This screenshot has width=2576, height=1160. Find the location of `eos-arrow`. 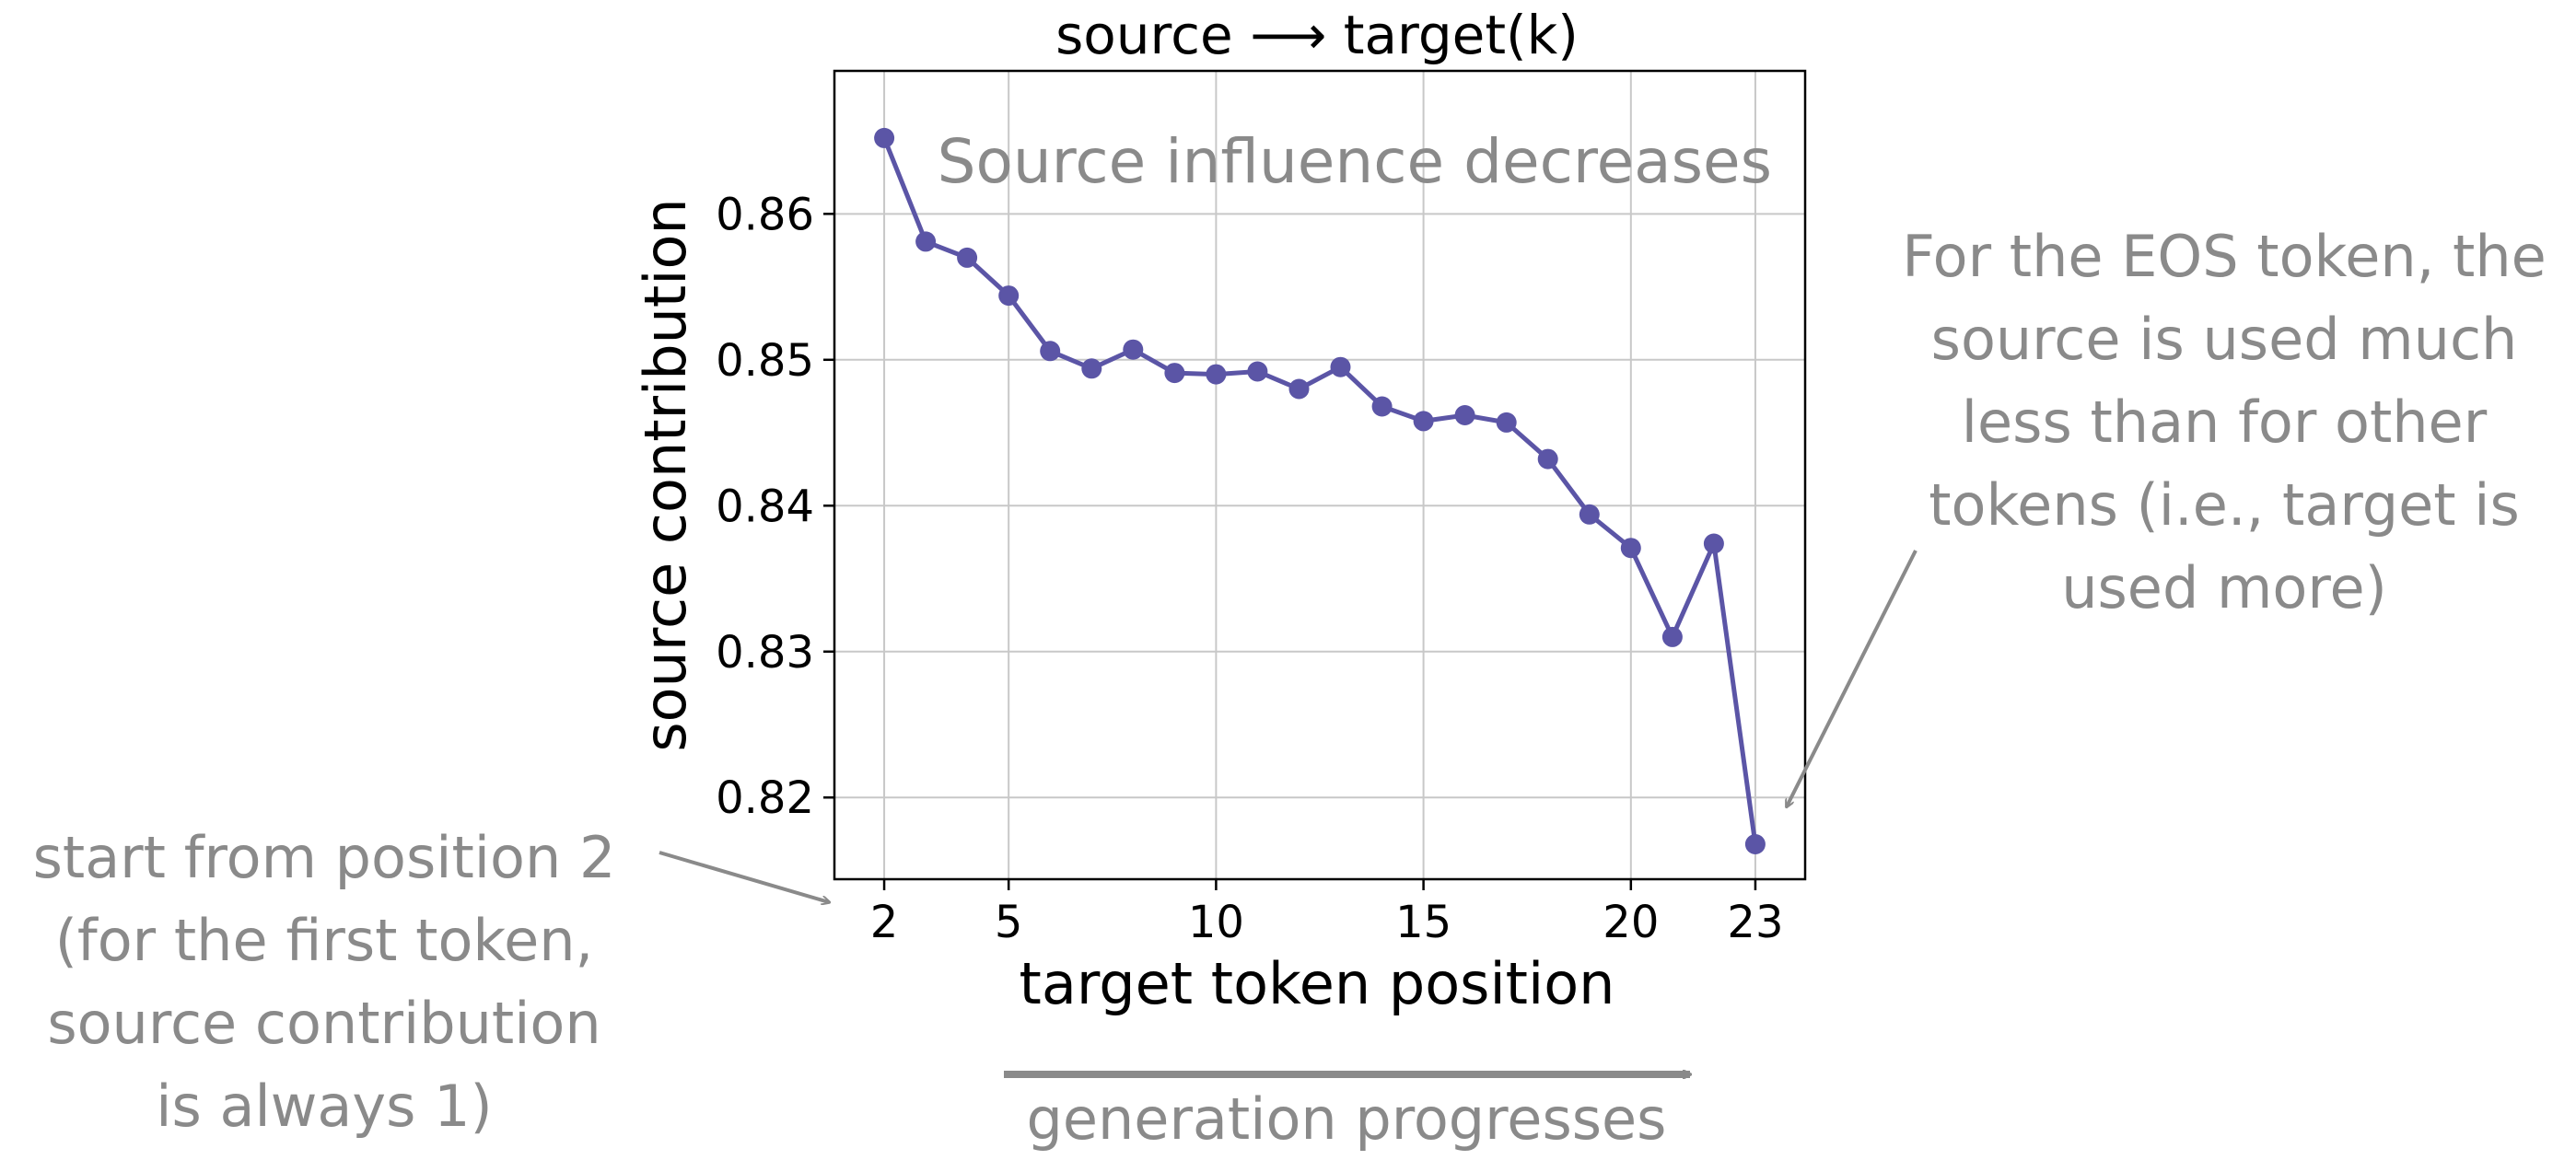

eos-arrow is located at coordinates (1852, 678).